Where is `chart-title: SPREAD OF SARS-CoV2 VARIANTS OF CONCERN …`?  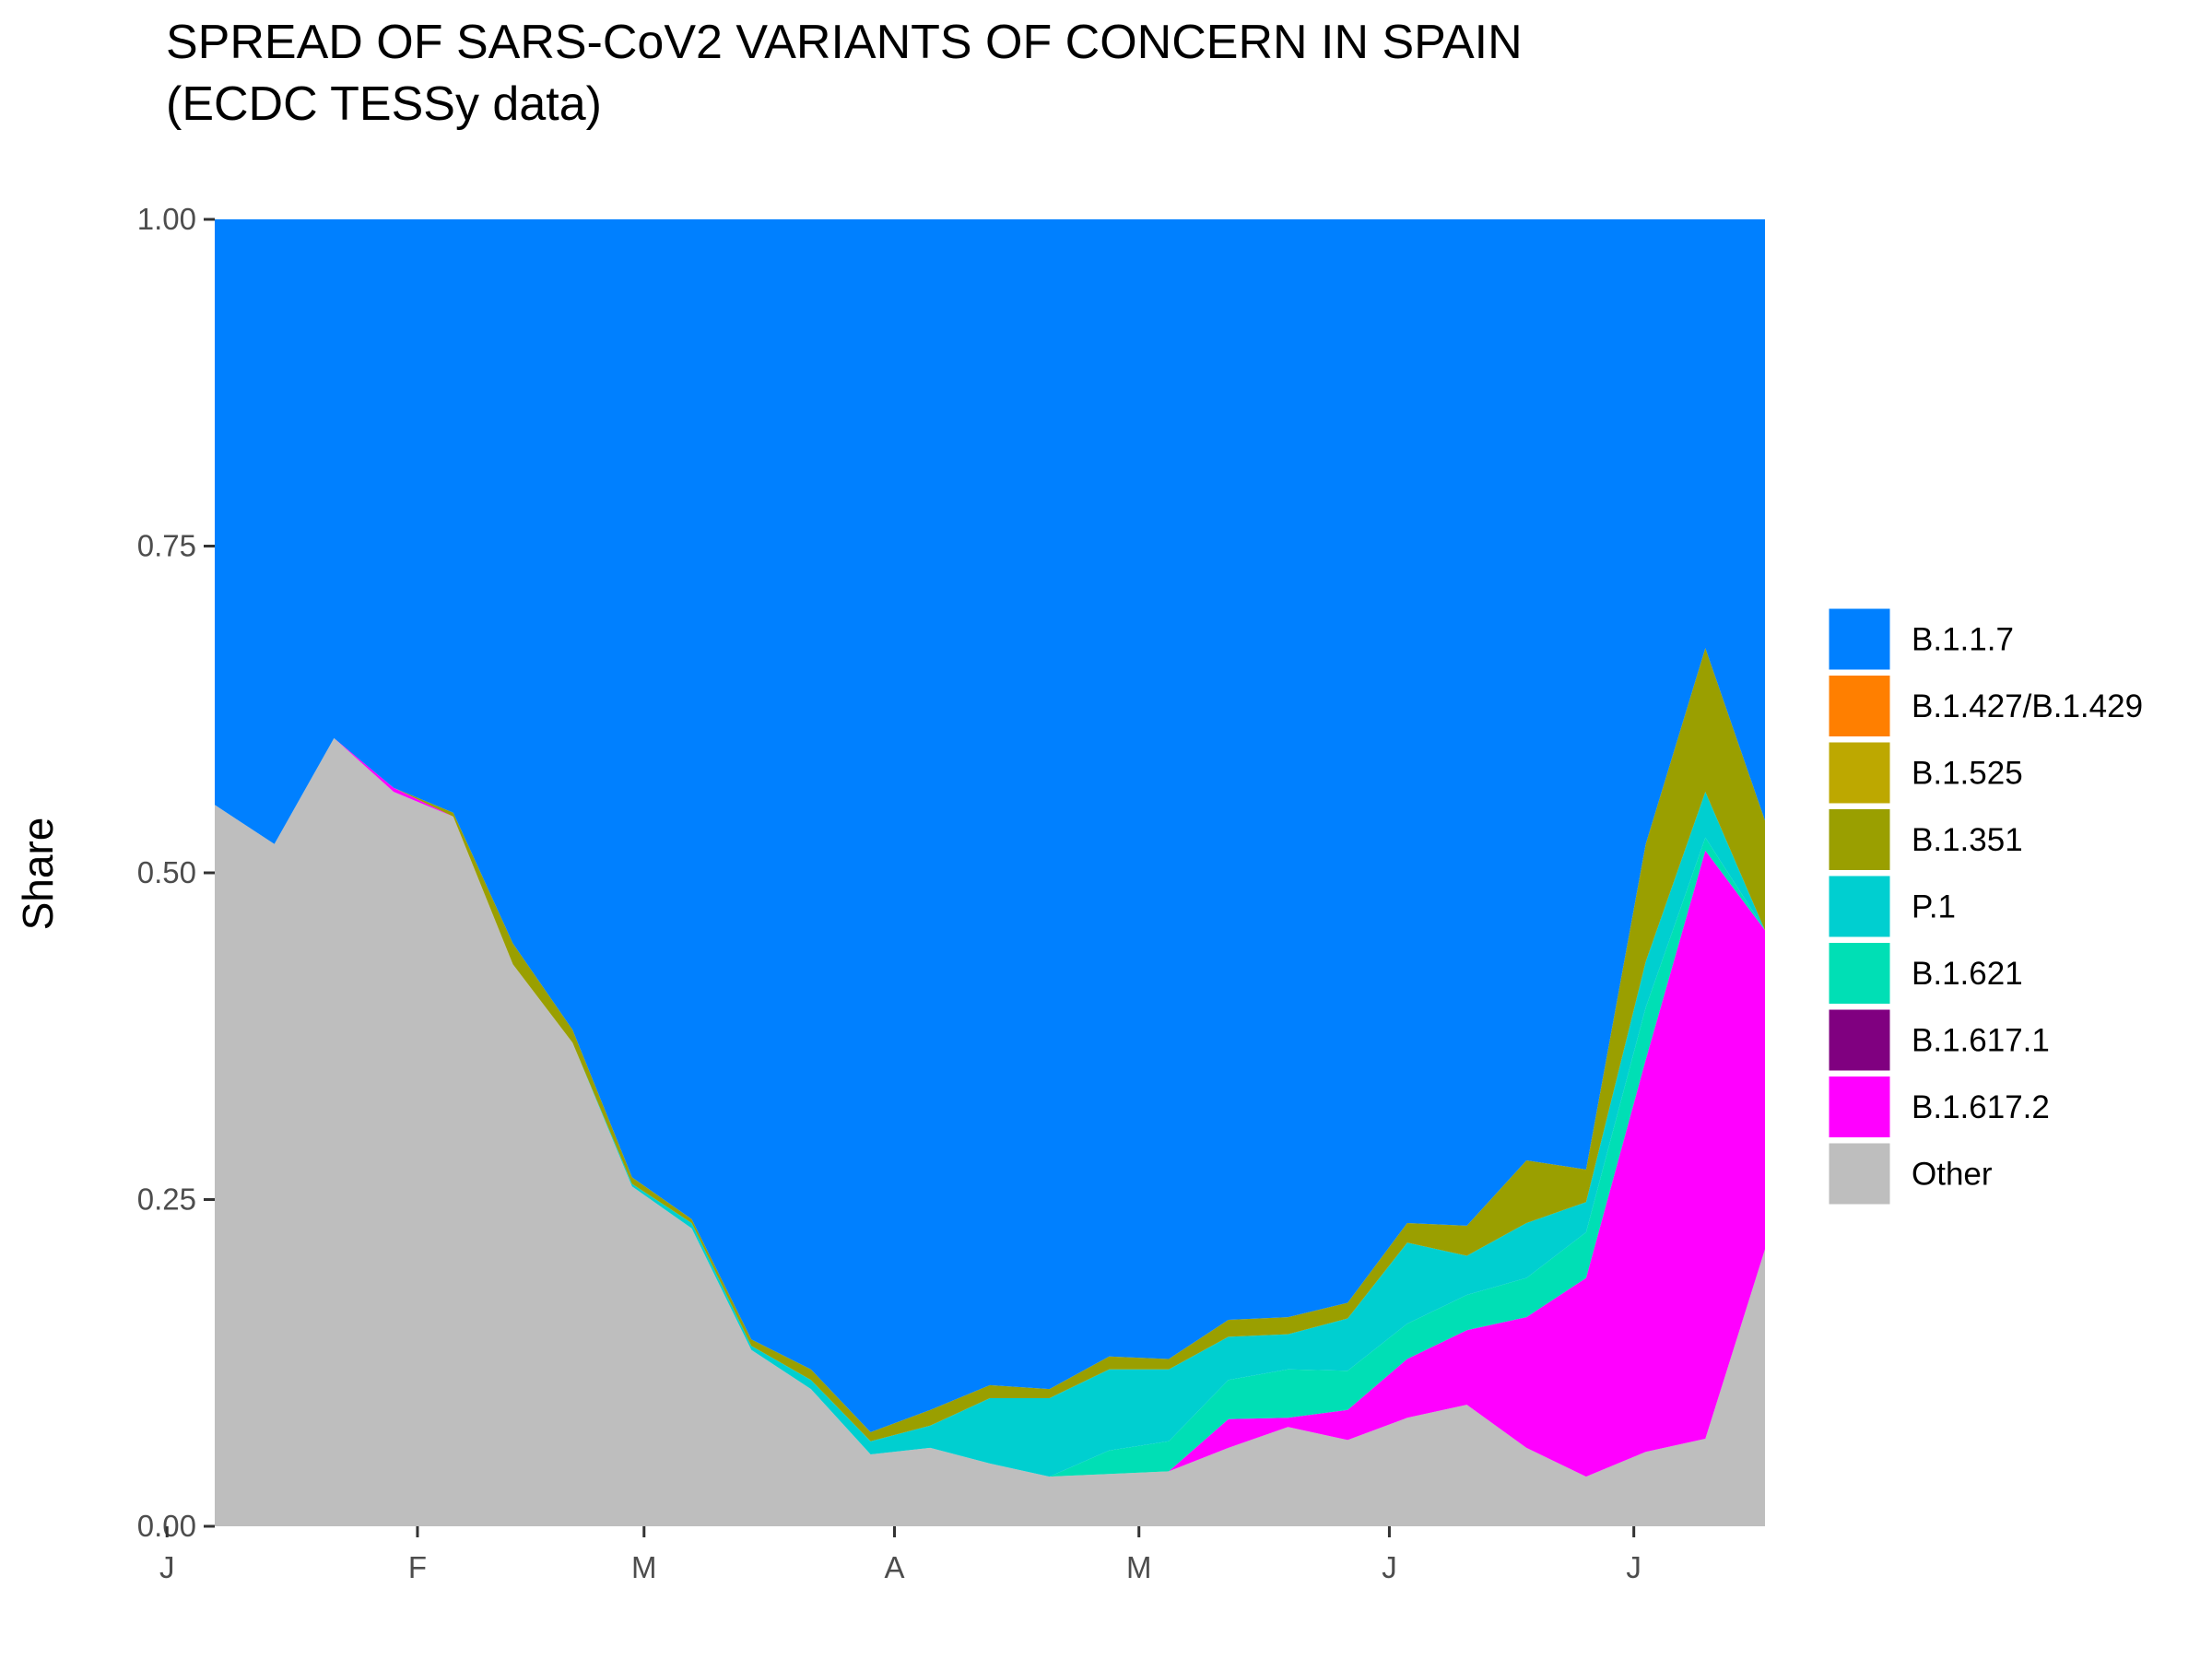
chart-title: SPREAD OF SARS-CoV2 VARIANTS OF CONCERN … is located at coordinates (844, 42).